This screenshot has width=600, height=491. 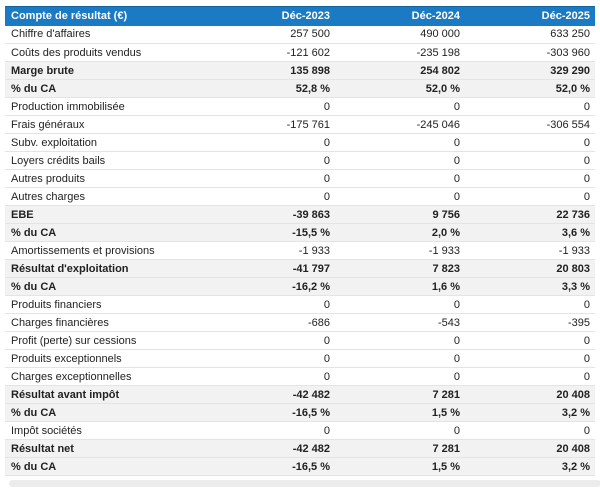 I want to click on header-col-dec-2025: Déc-2025, so click(x=530, y=16).